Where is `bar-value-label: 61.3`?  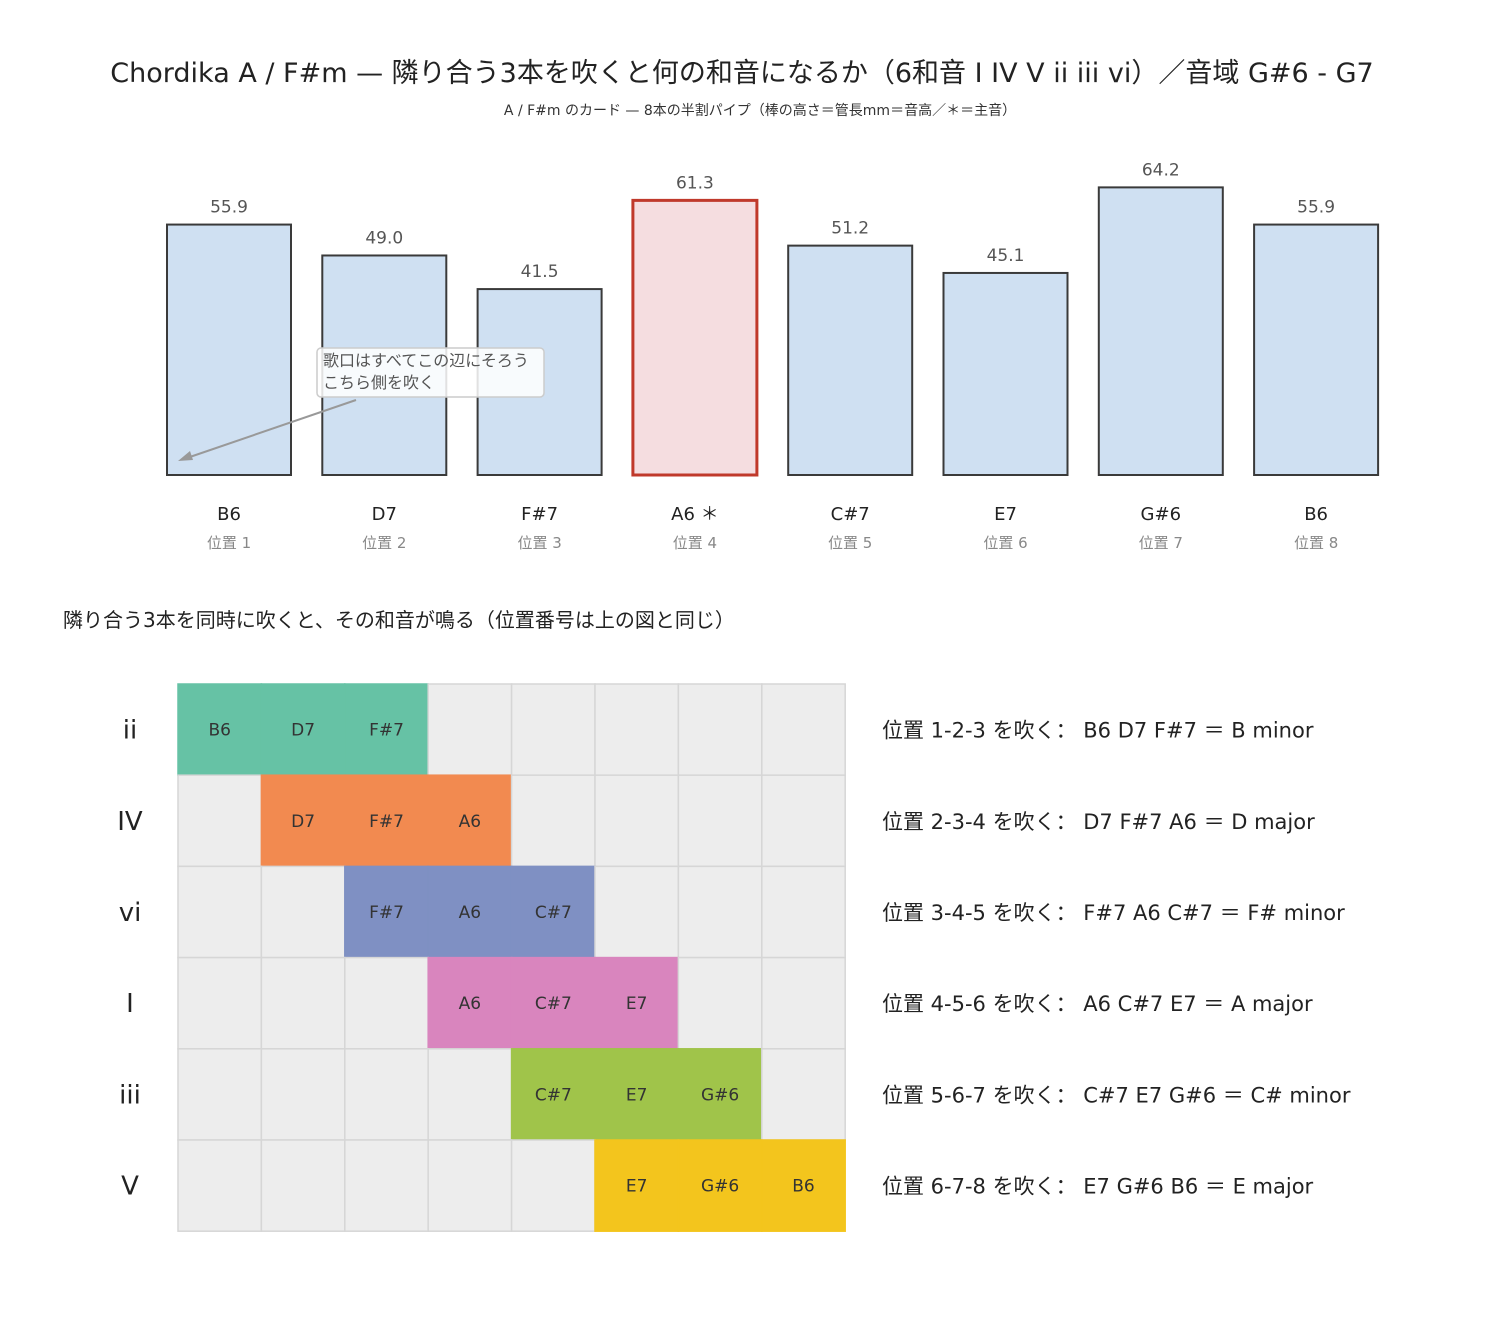
bar-value-label: 61.3 is located at coordinates (695, 183).